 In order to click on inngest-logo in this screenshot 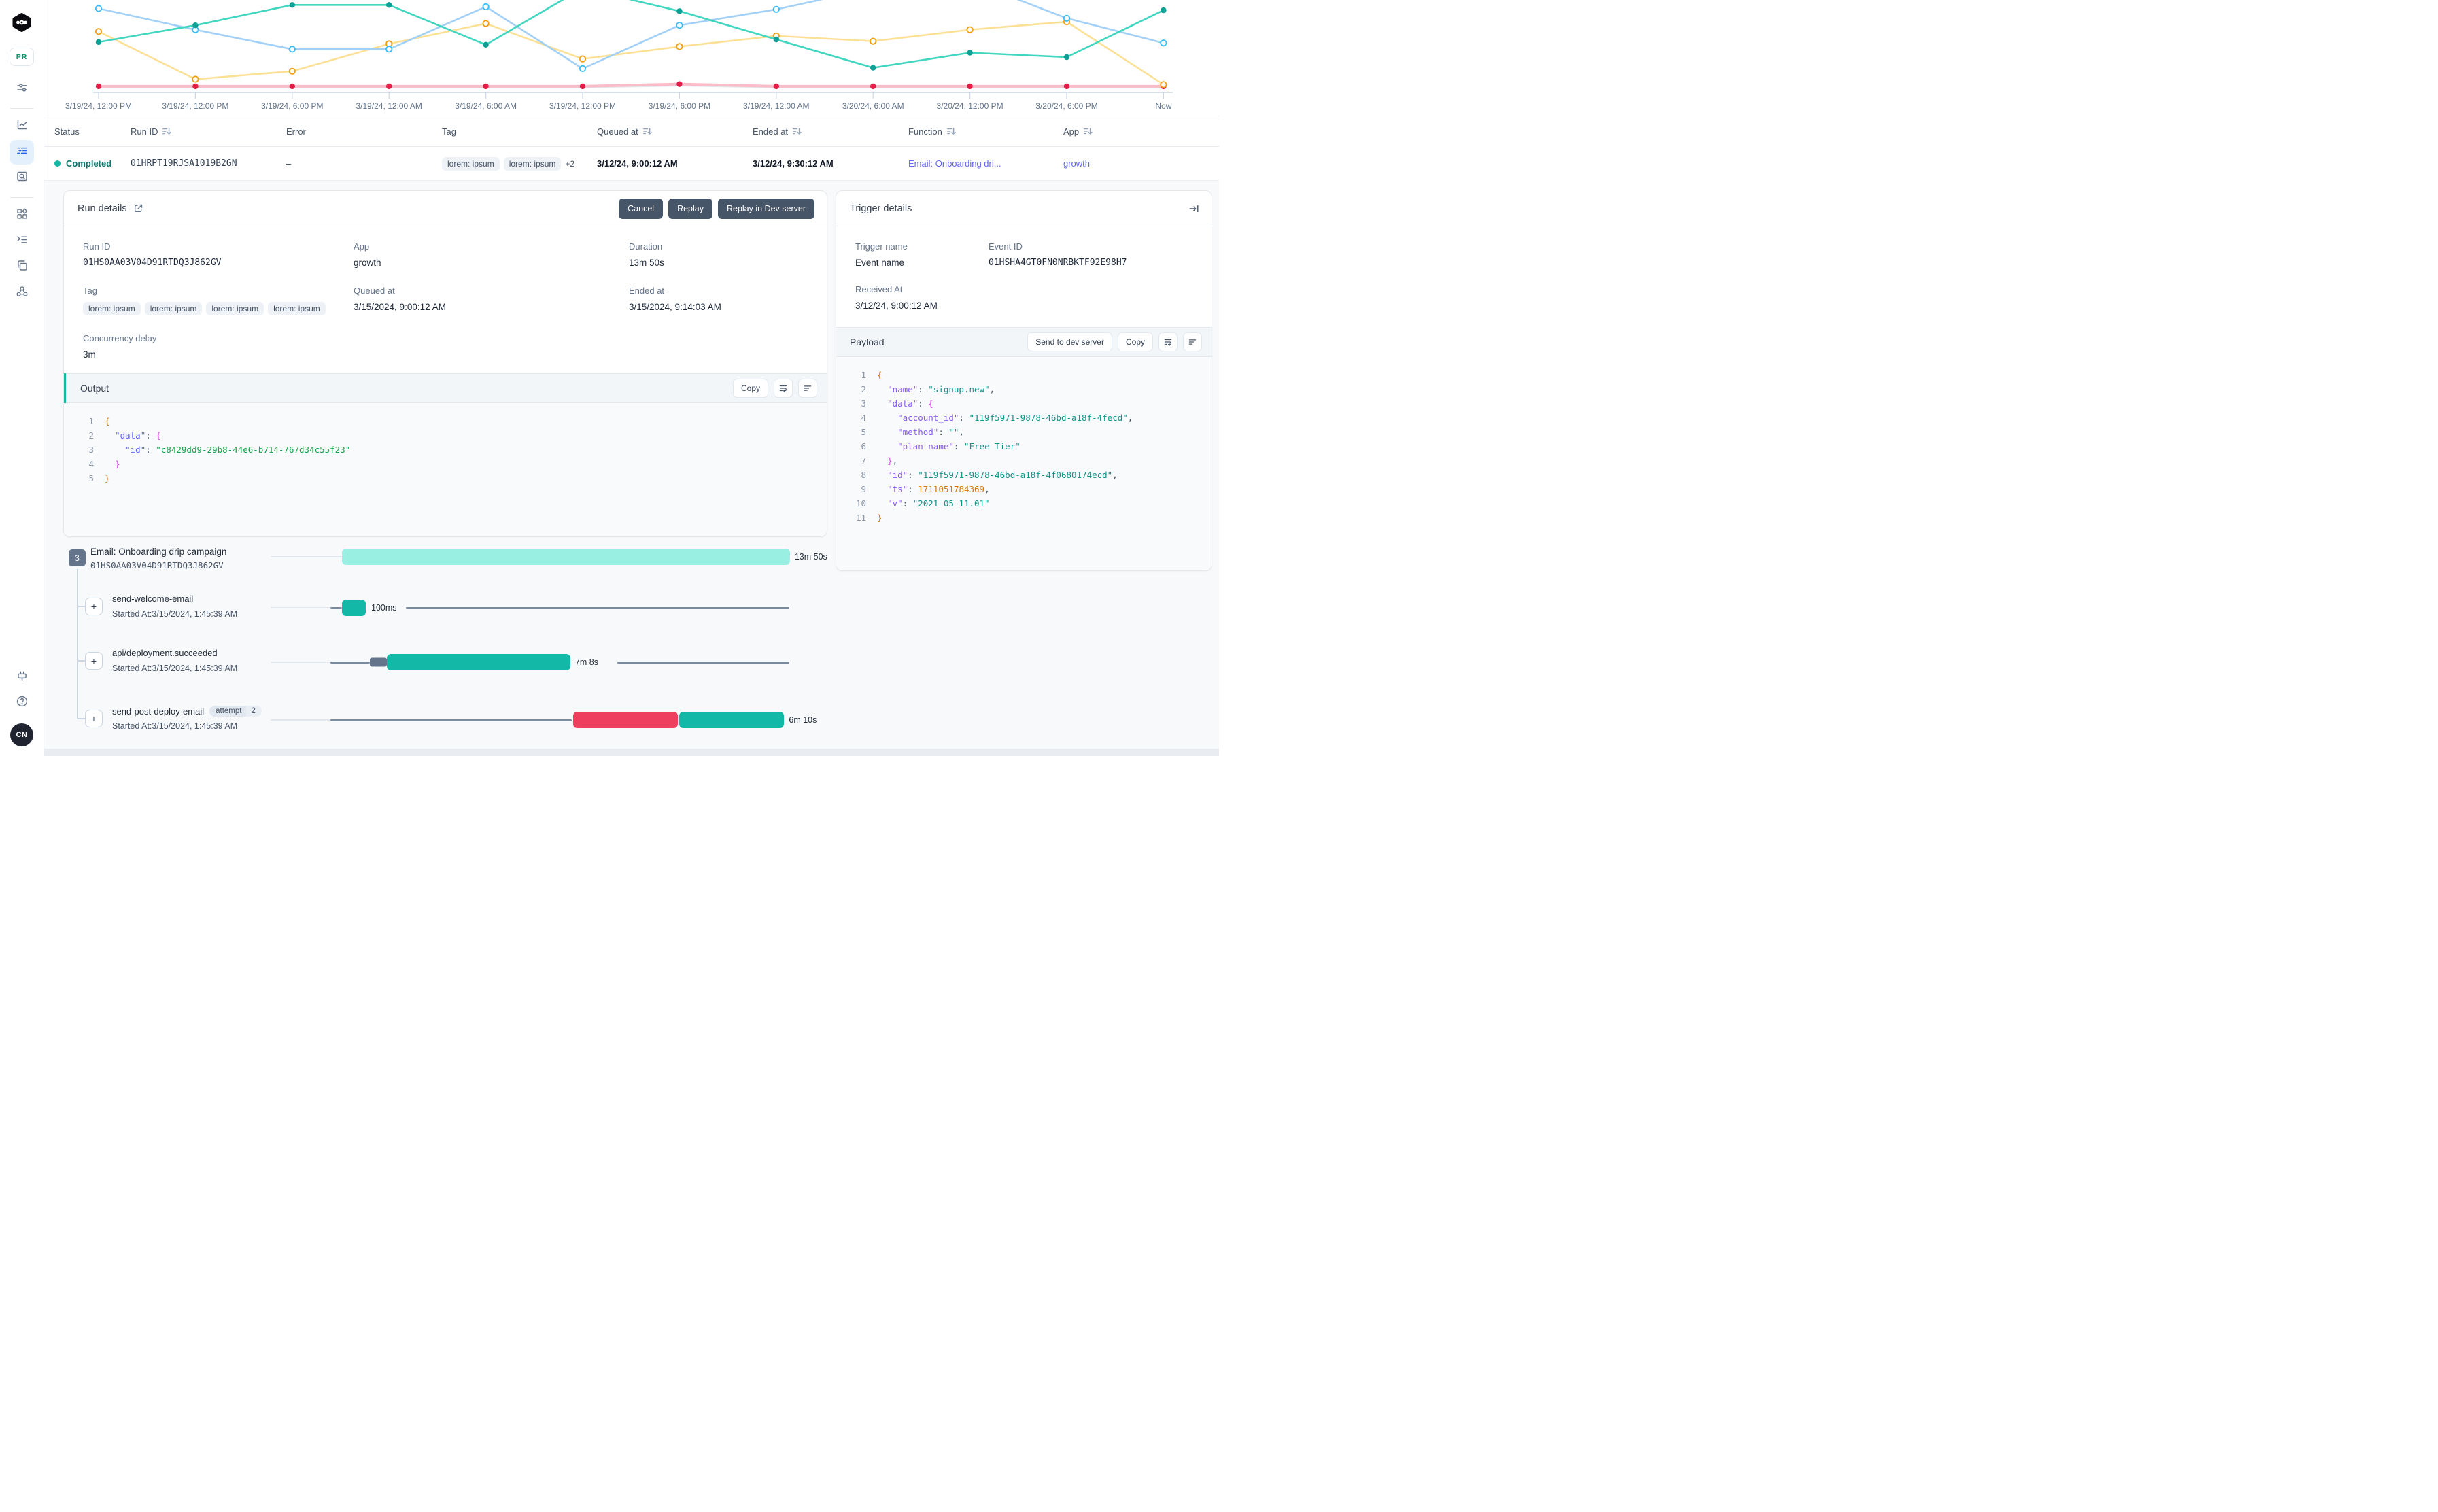, I will do `click(21, 22)`.